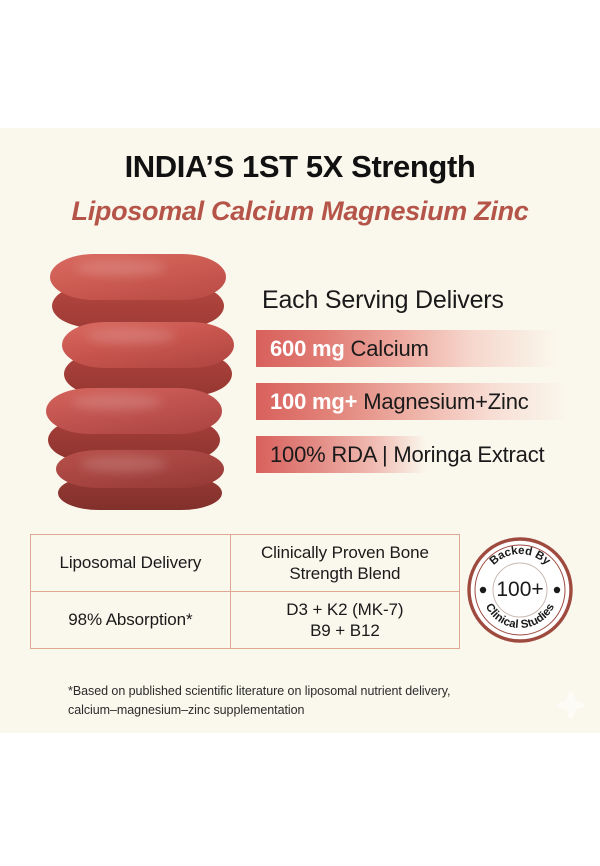  I want to click on tablet-stack-illustration, so click(138, 381).